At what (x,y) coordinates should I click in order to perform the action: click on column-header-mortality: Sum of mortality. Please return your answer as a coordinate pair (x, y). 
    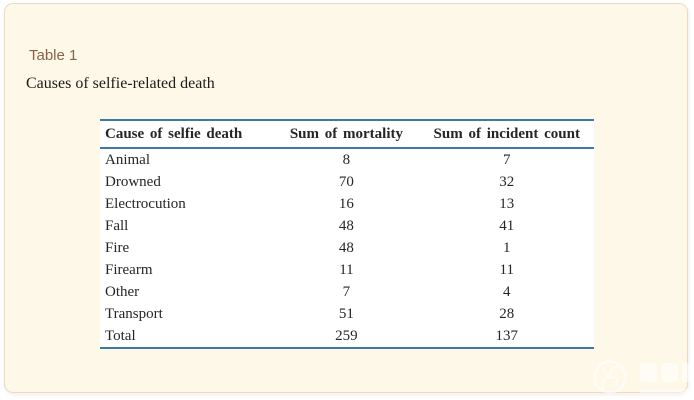
    Looking at the image, I should click on (346, 134).